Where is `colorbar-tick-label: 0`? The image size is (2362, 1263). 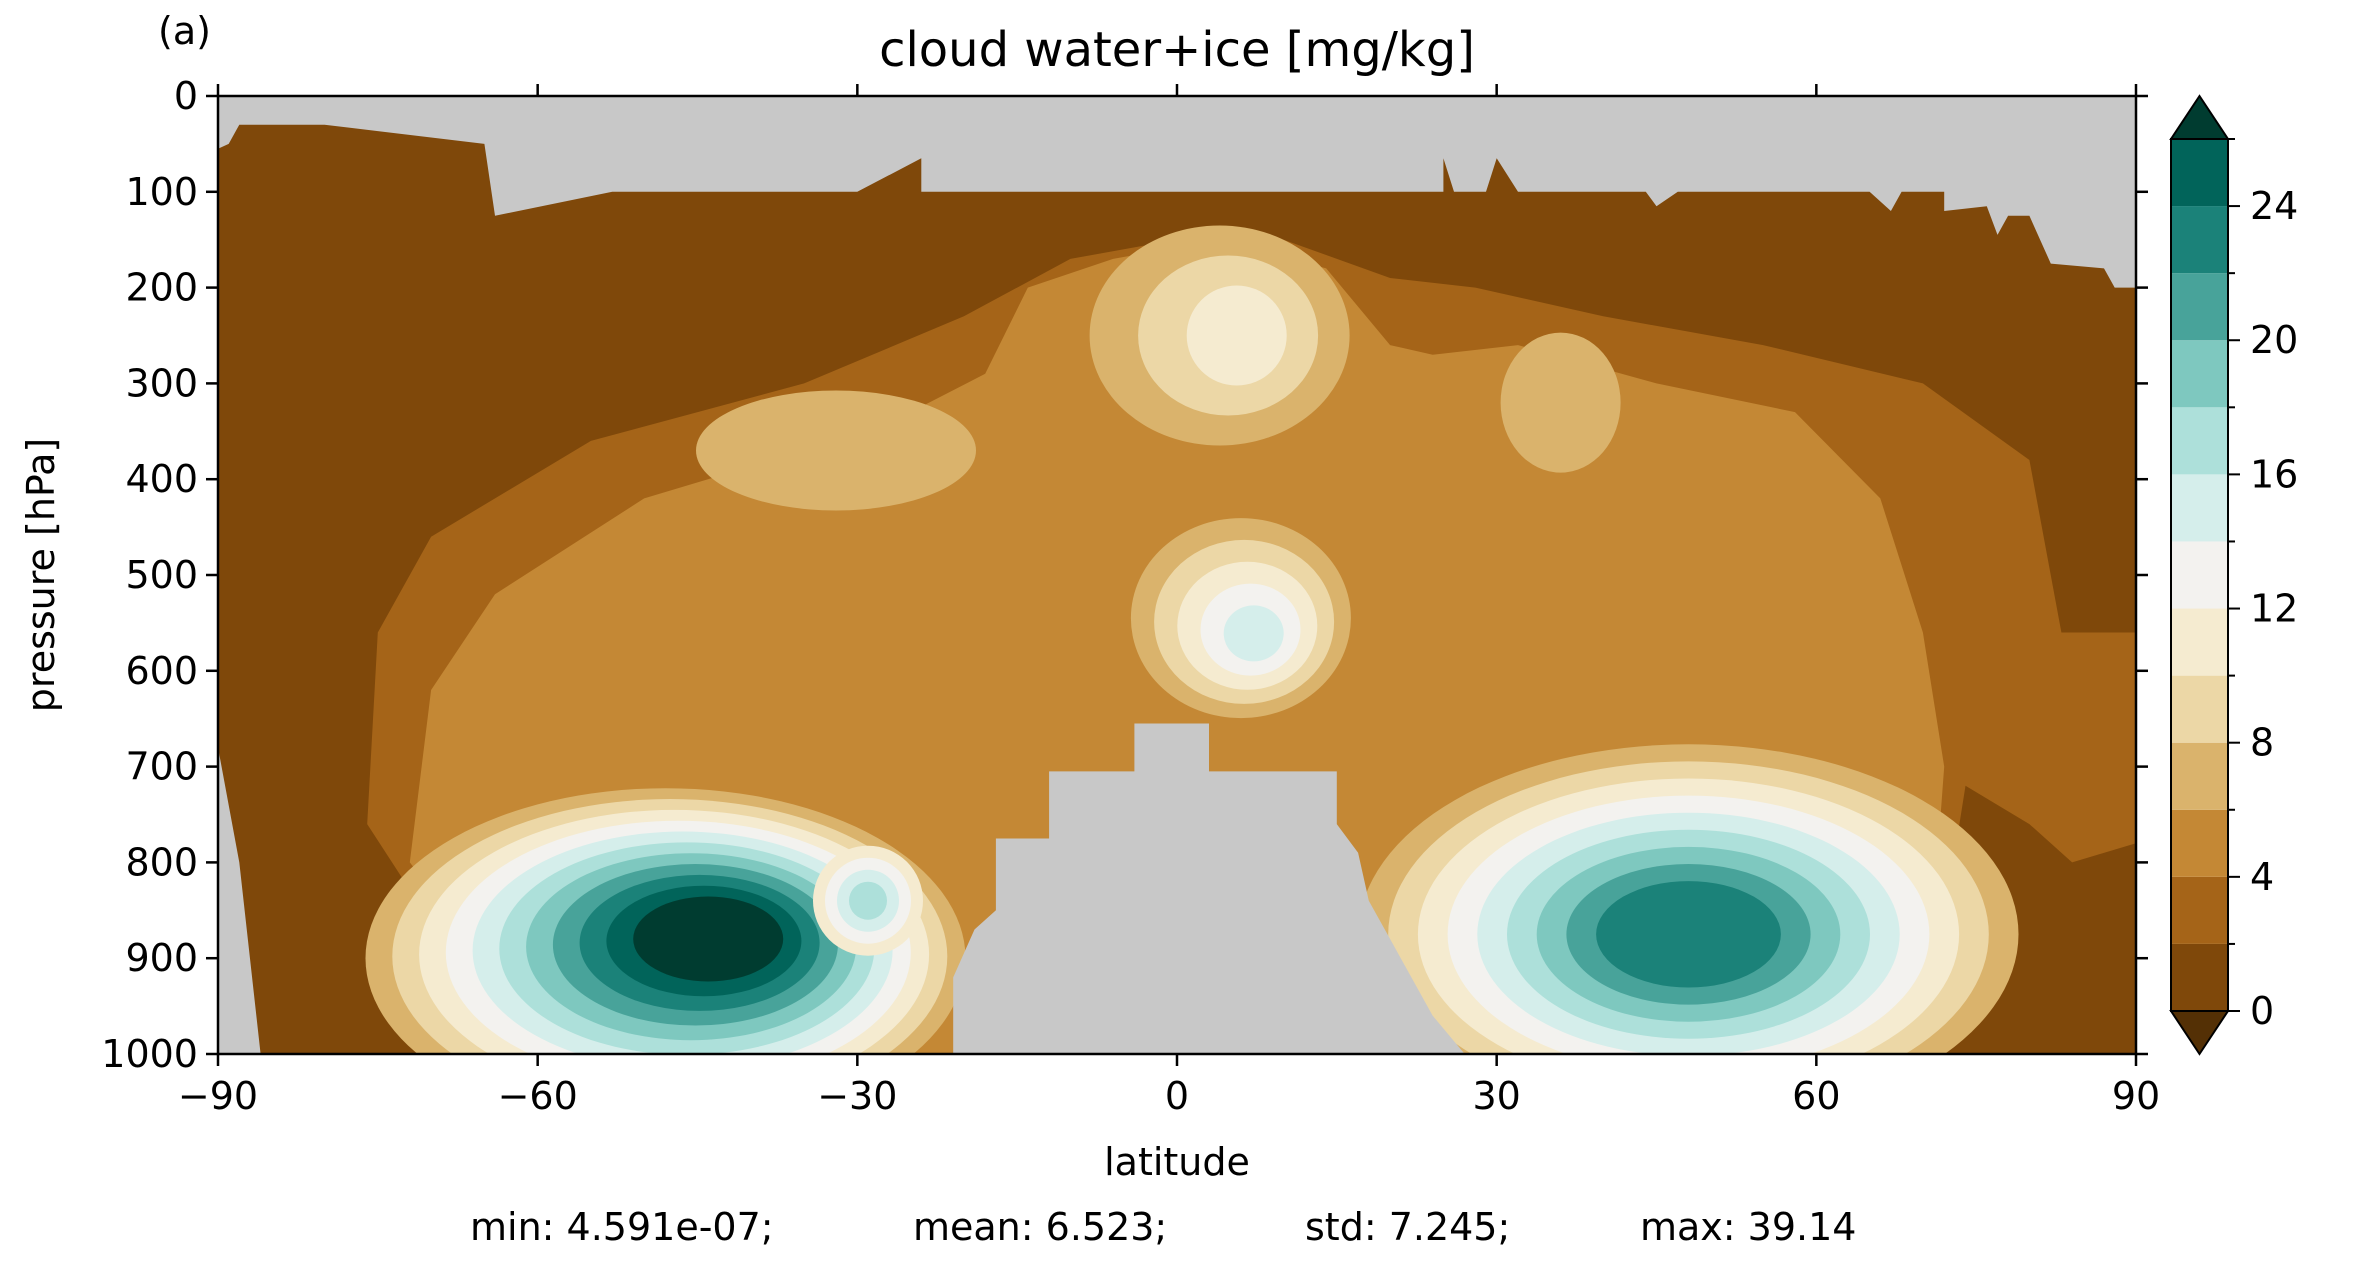
colorbar-tick-label: 0 is located at coordinates (2262, 1011).